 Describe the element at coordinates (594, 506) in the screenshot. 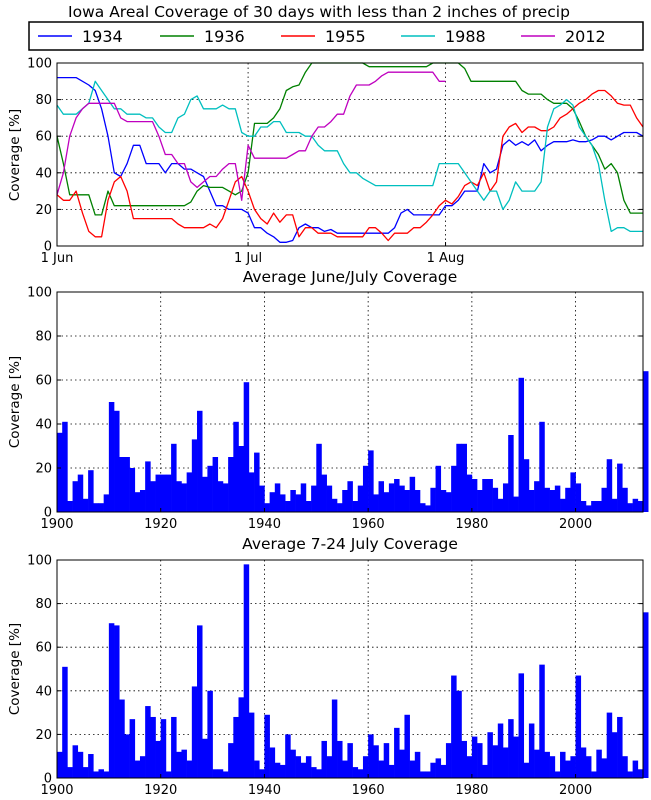

I see `junejuly-bar-2003` at that location.